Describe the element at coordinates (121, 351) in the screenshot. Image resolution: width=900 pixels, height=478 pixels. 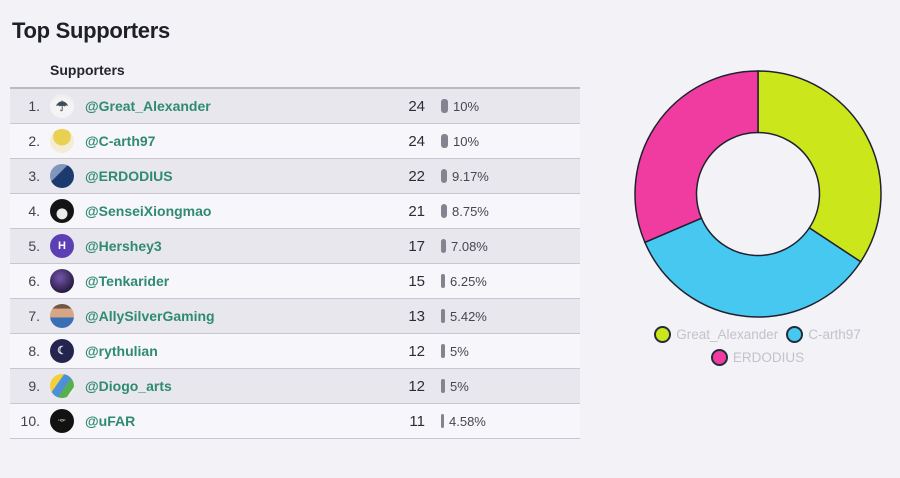
I see `username-link: @rythulian` at that location.